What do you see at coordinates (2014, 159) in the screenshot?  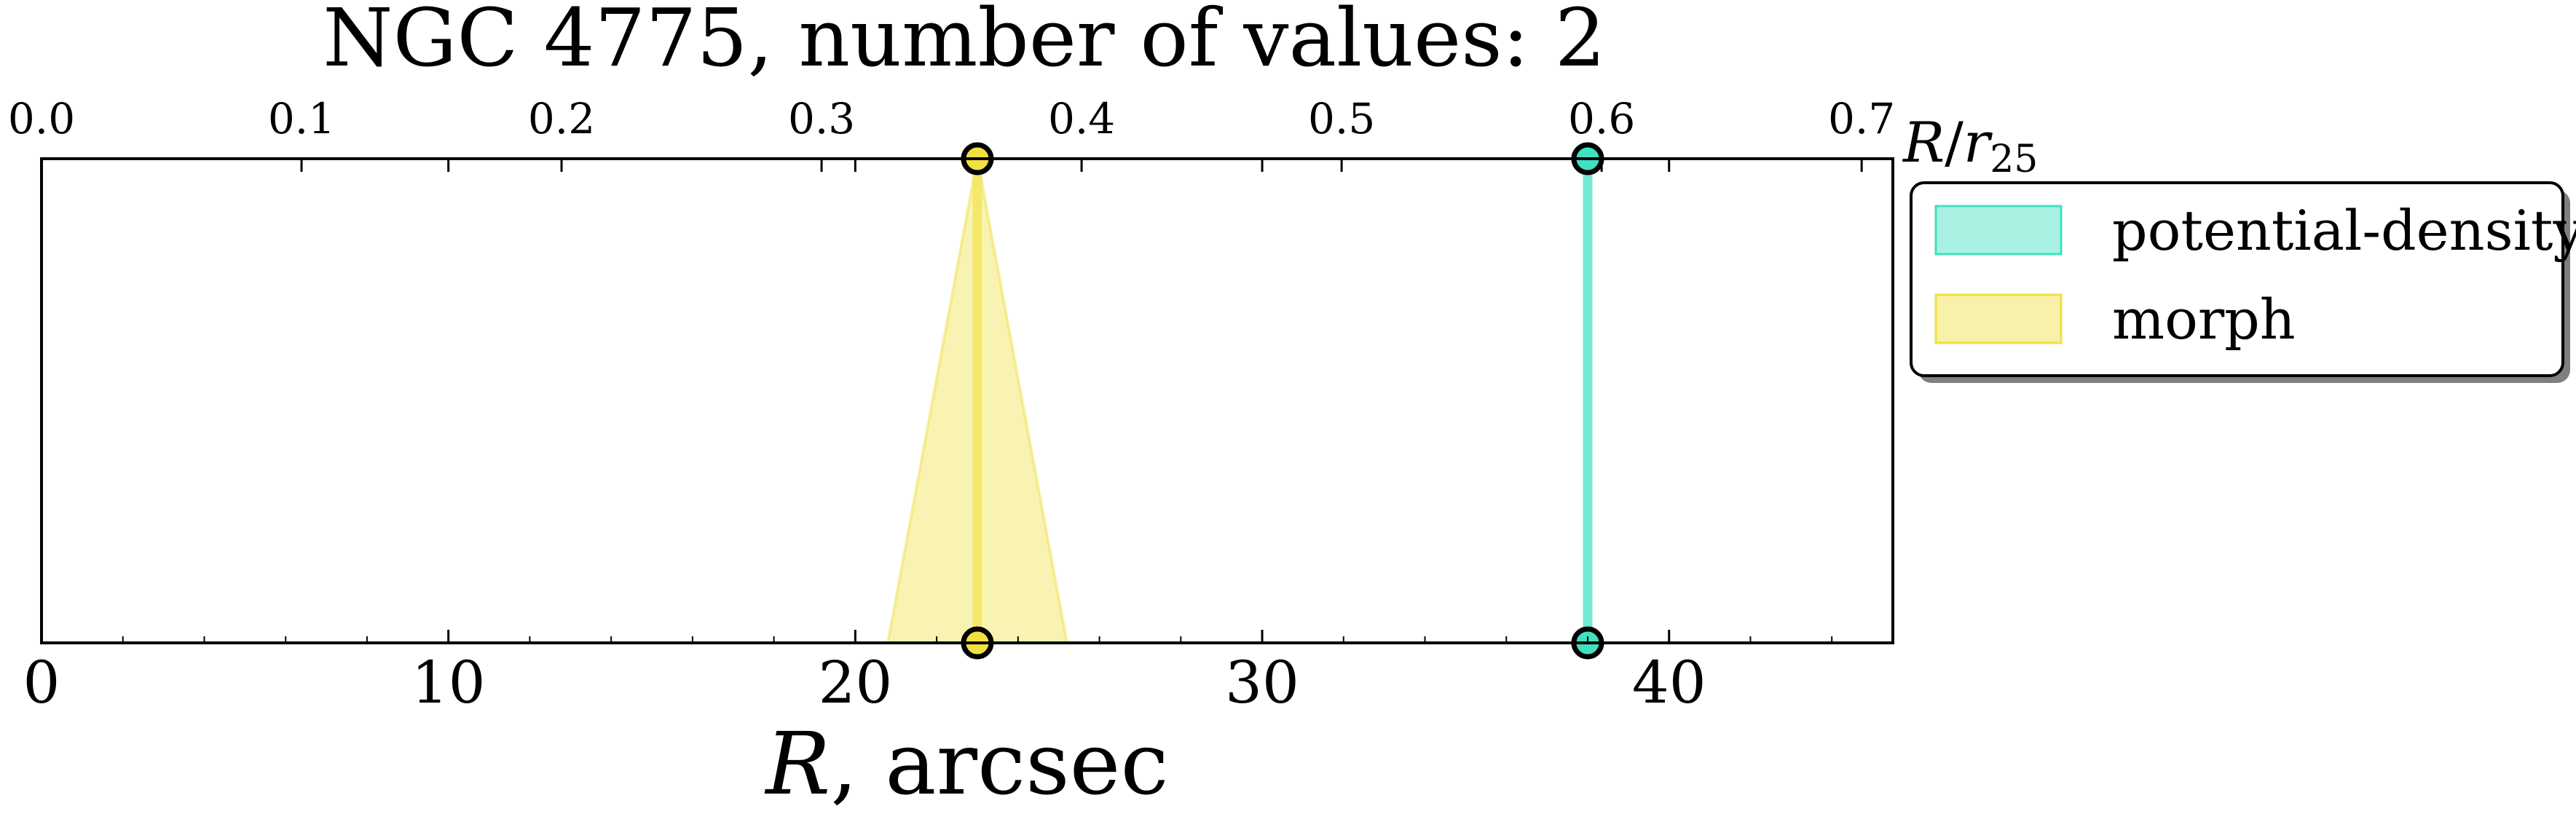 I see `top-axis-label-sub: 25` at bounding box center [2014, 159].